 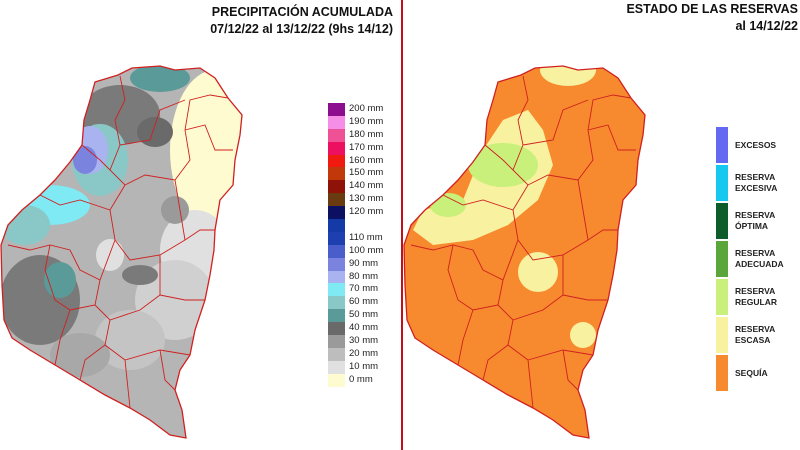 I want to click on precip-legend-row: 180 mm, so click(x=356, y=135).